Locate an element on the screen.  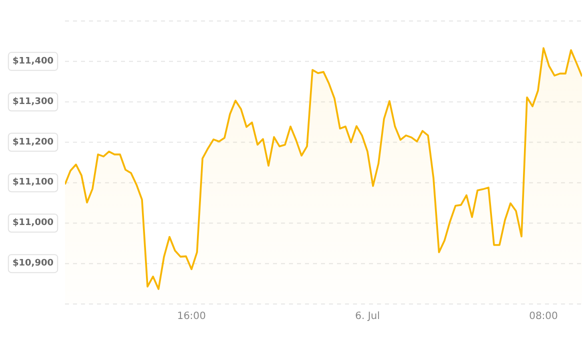
y-tick-label: $11,400 is located at coordinates (33, 61).